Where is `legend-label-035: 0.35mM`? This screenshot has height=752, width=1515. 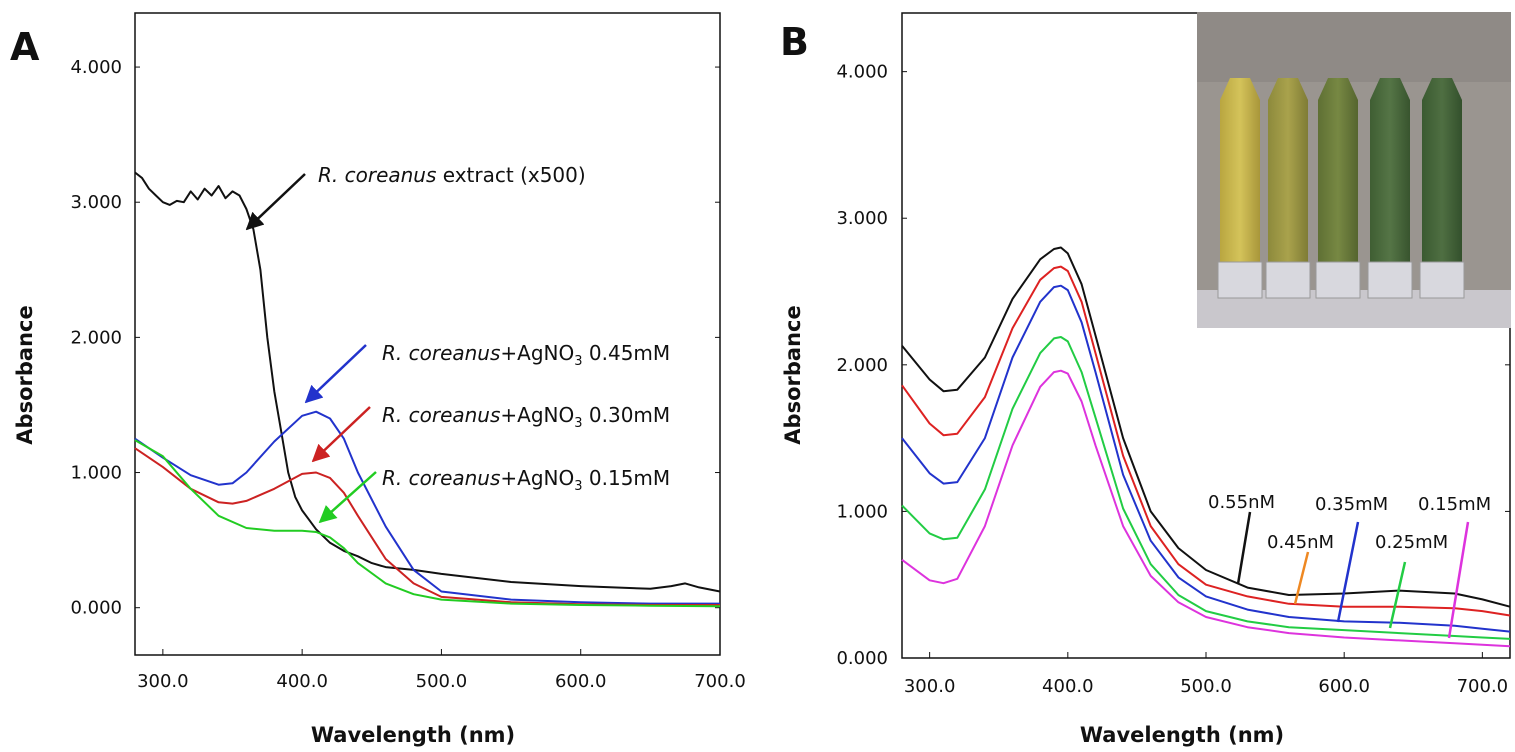 legend-label-035: 0.35mM is located at coordinates (1351, 504).